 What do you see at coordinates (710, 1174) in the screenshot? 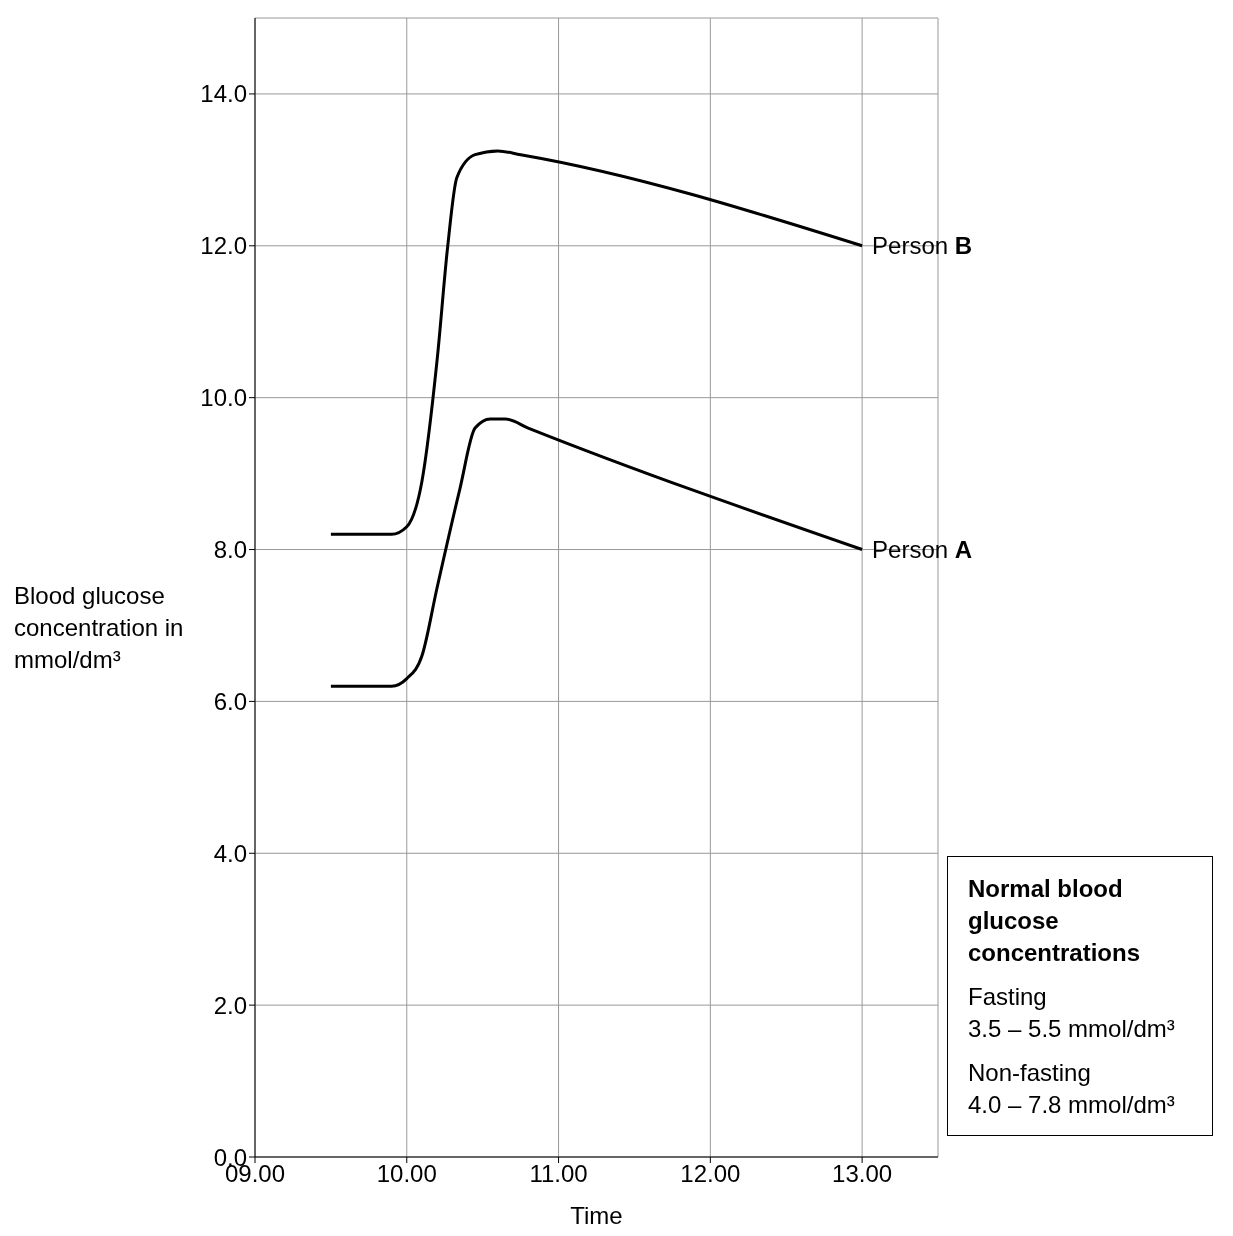
I see `x-tick-label: 12.00` at bounding box center [710, 1174].